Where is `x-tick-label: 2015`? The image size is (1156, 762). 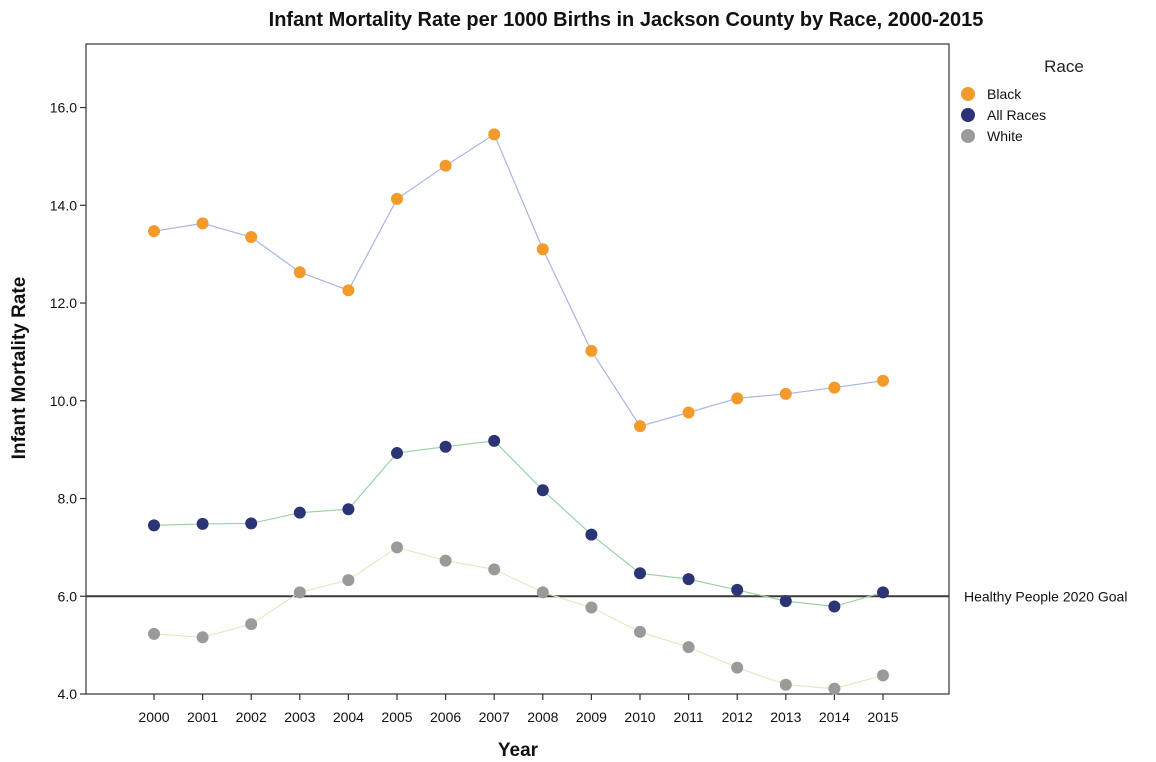 x-tick-label: 2015 is located at coordinates (882, 717).